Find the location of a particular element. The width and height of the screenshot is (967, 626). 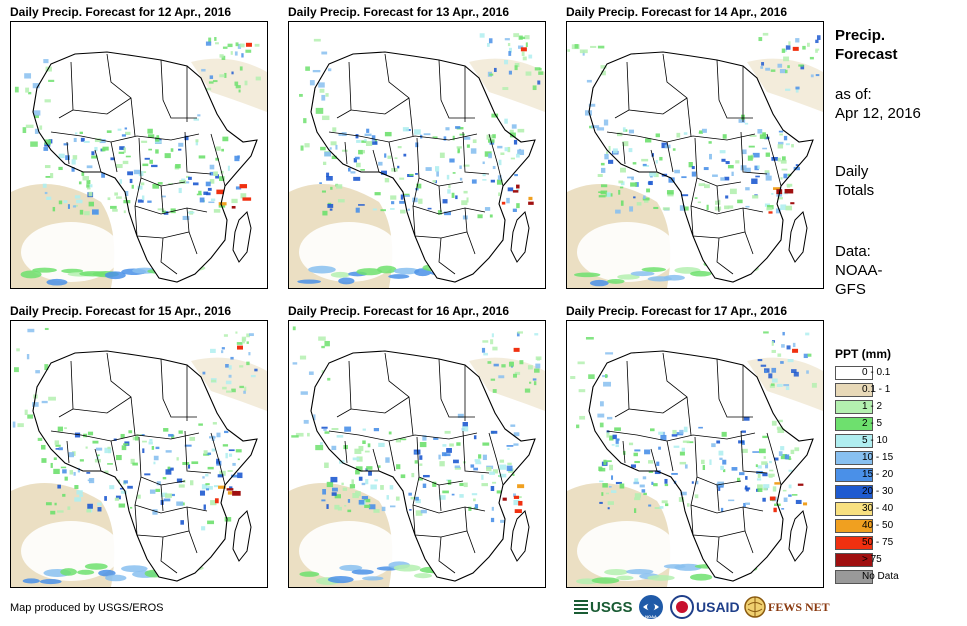

africa-map-svg is located at coordinates (417, 456).